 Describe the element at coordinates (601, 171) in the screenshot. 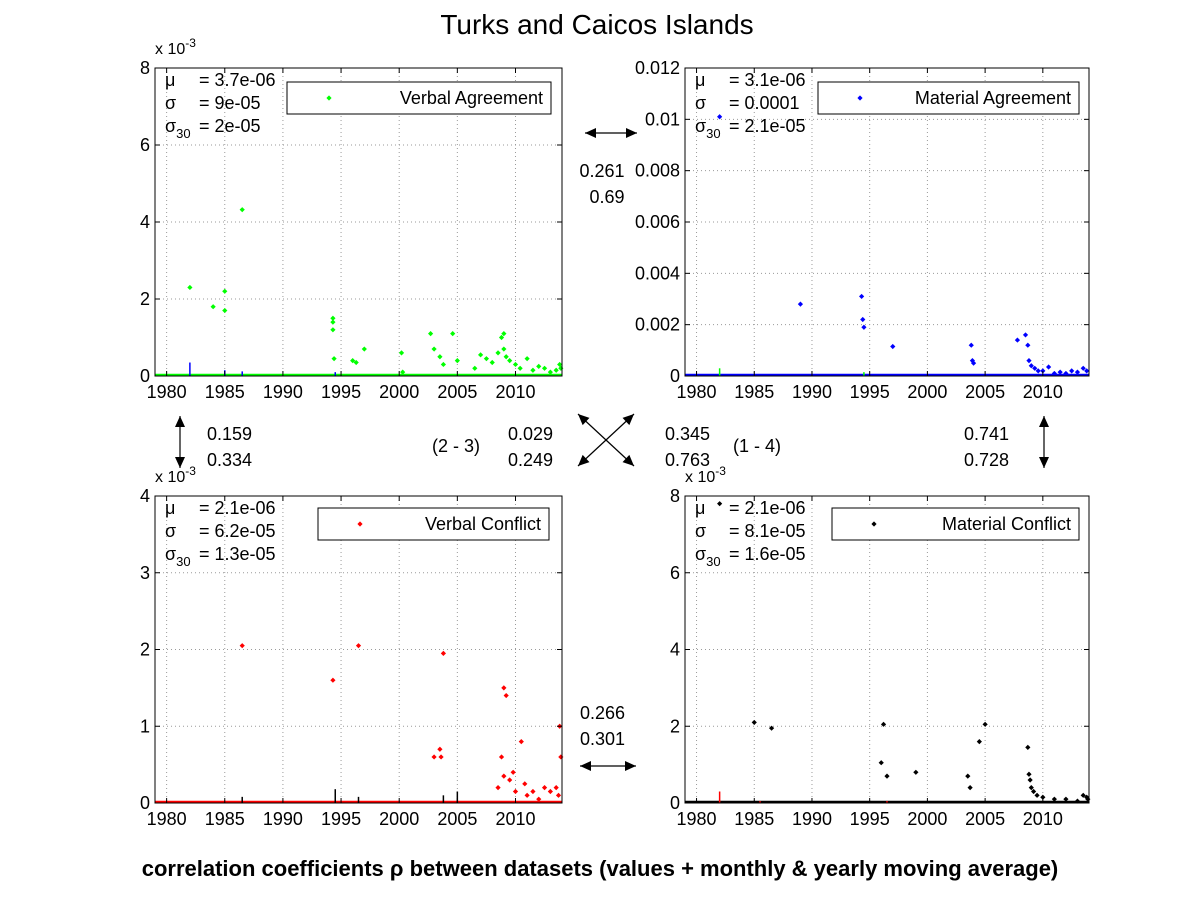

I see `corr-top-1: 0.261` at that location.